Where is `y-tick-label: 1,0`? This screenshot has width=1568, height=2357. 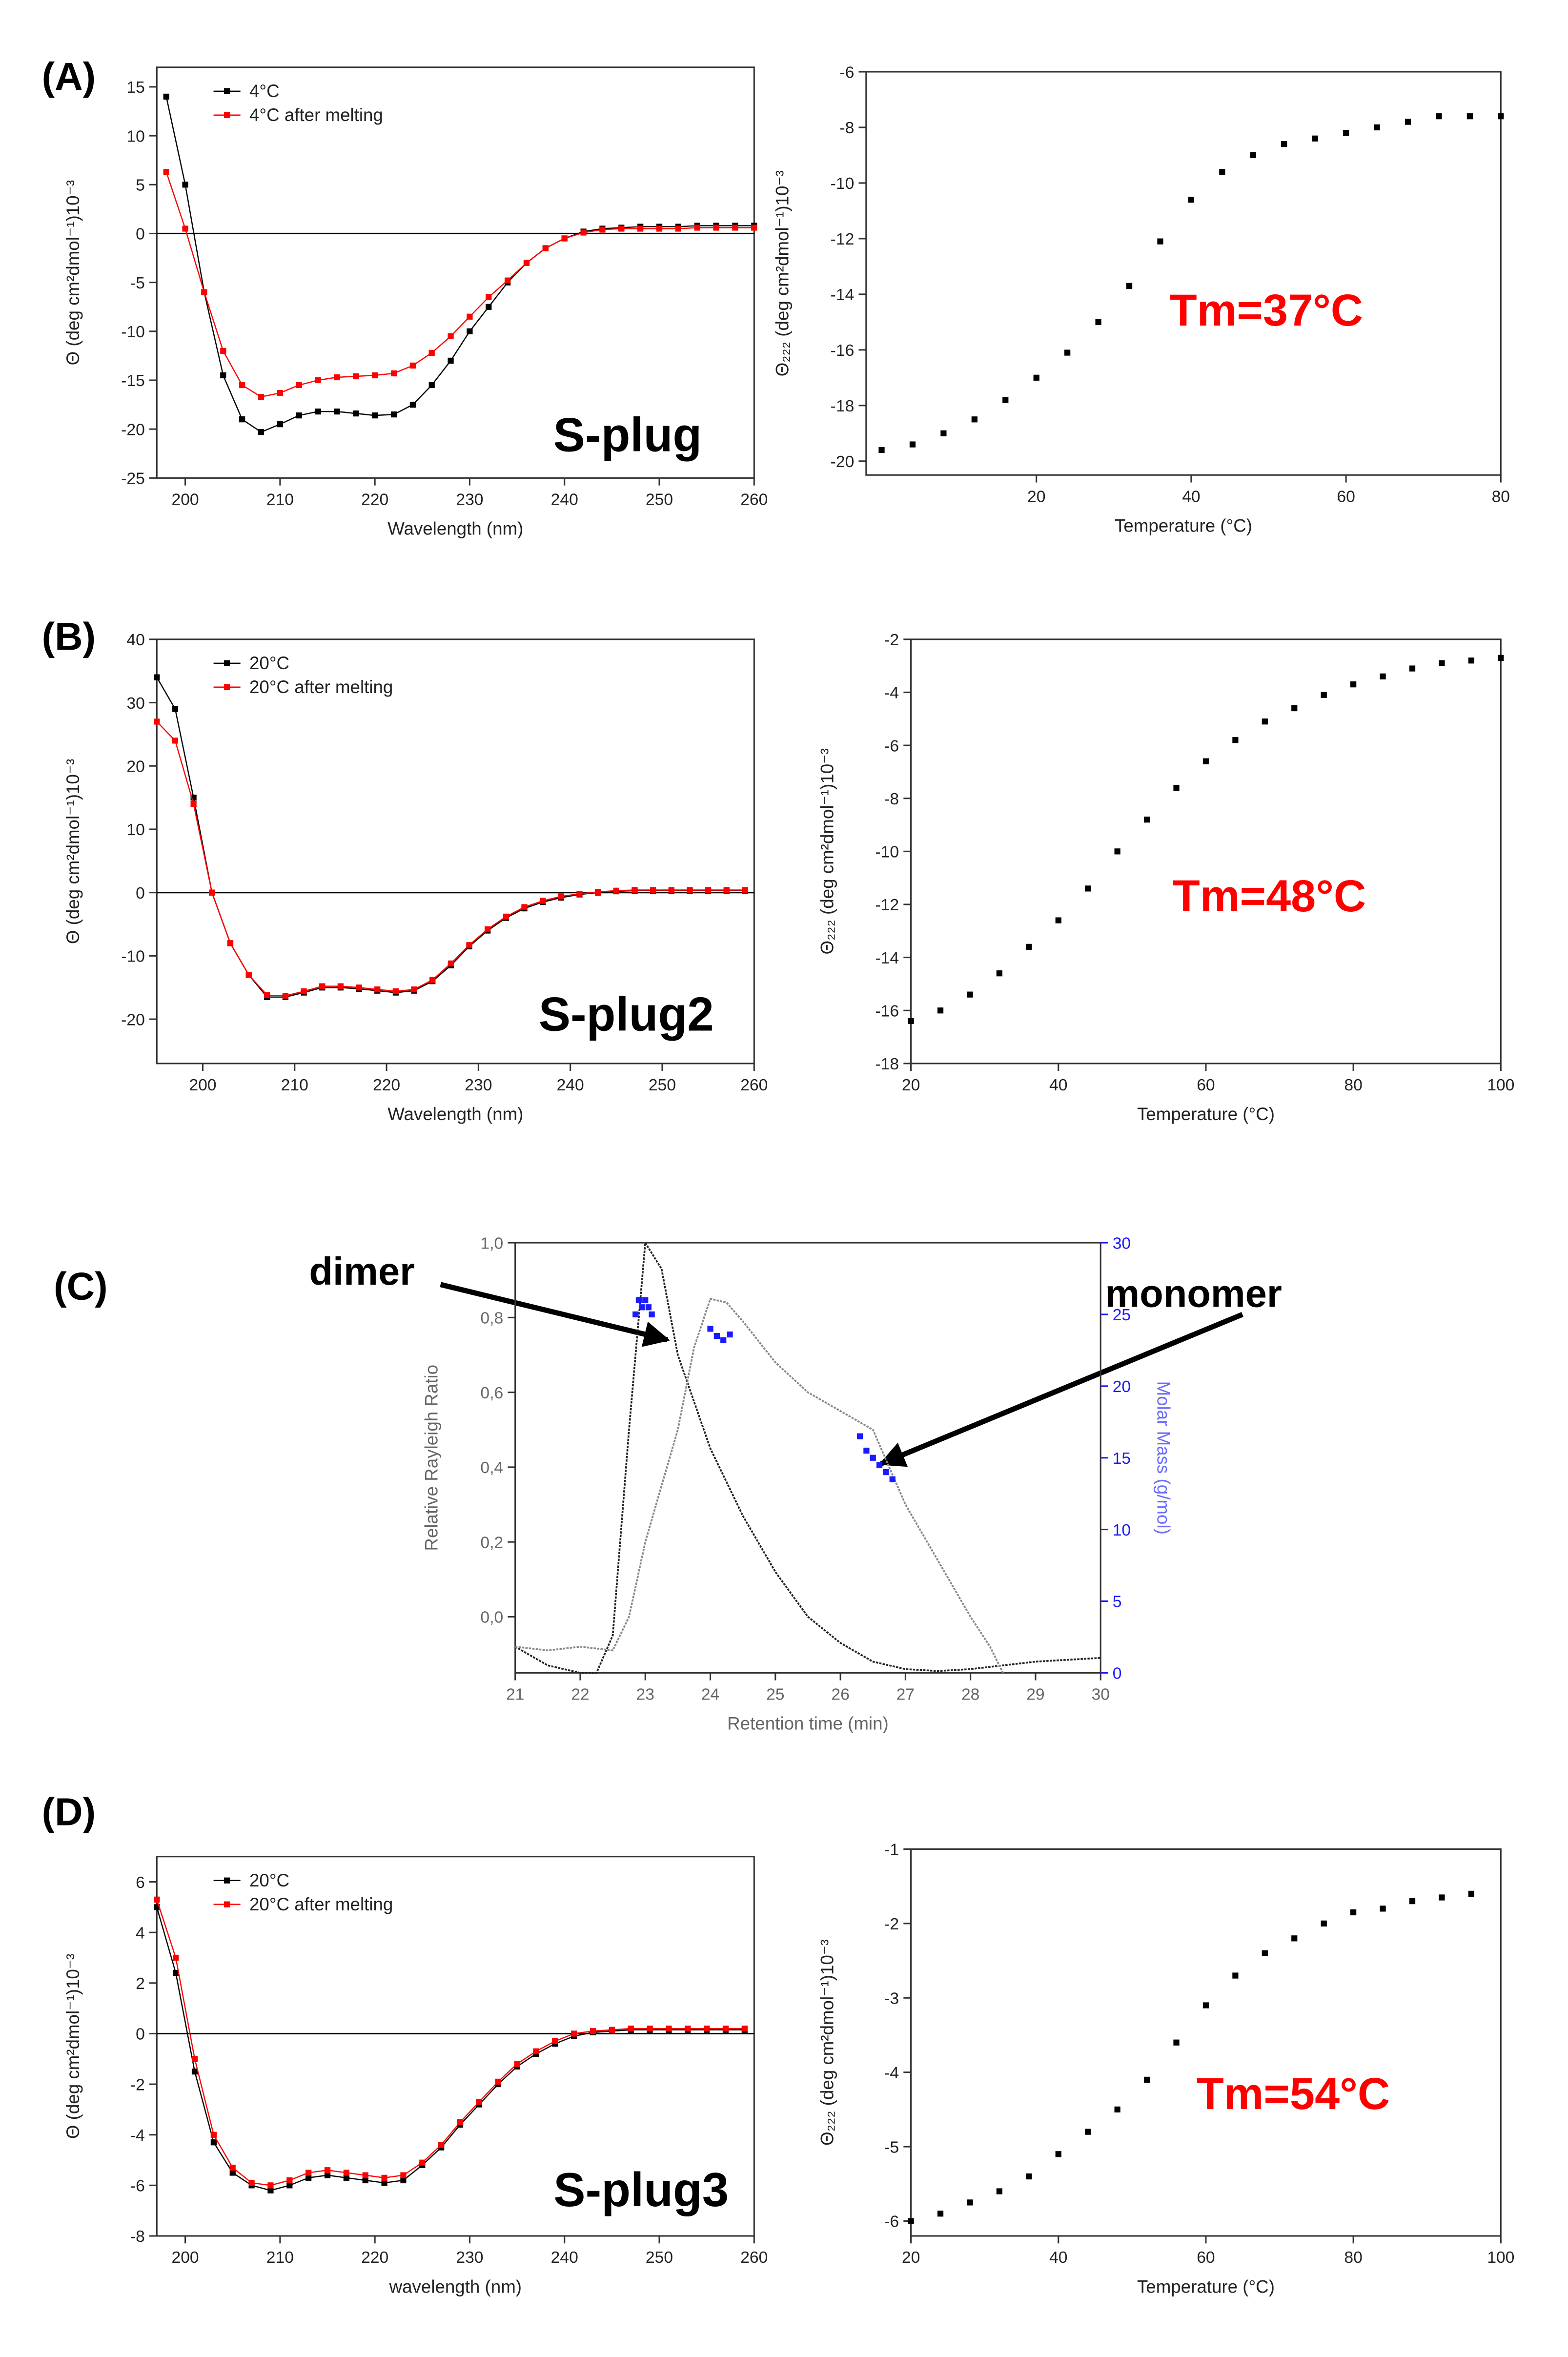 y-tick-label: 1,0 is located at coordinates (491, 1243).